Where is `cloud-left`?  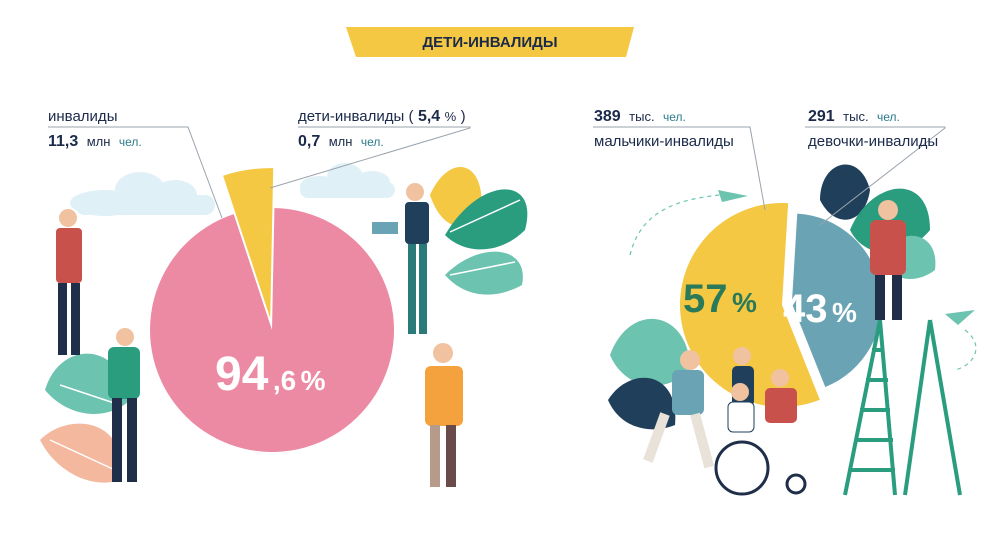
cloud-left is located at coordinates (142, 194).